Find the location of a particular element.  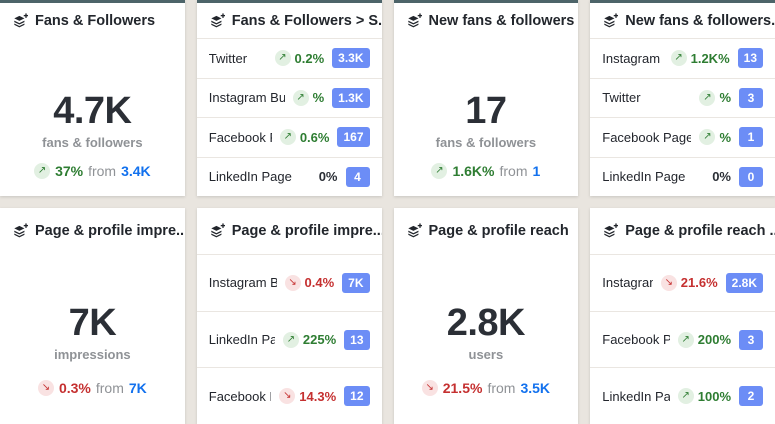

metric-row-facebook: Facebook Page ↗ 200% 3 is located at coordinates (682, 339).